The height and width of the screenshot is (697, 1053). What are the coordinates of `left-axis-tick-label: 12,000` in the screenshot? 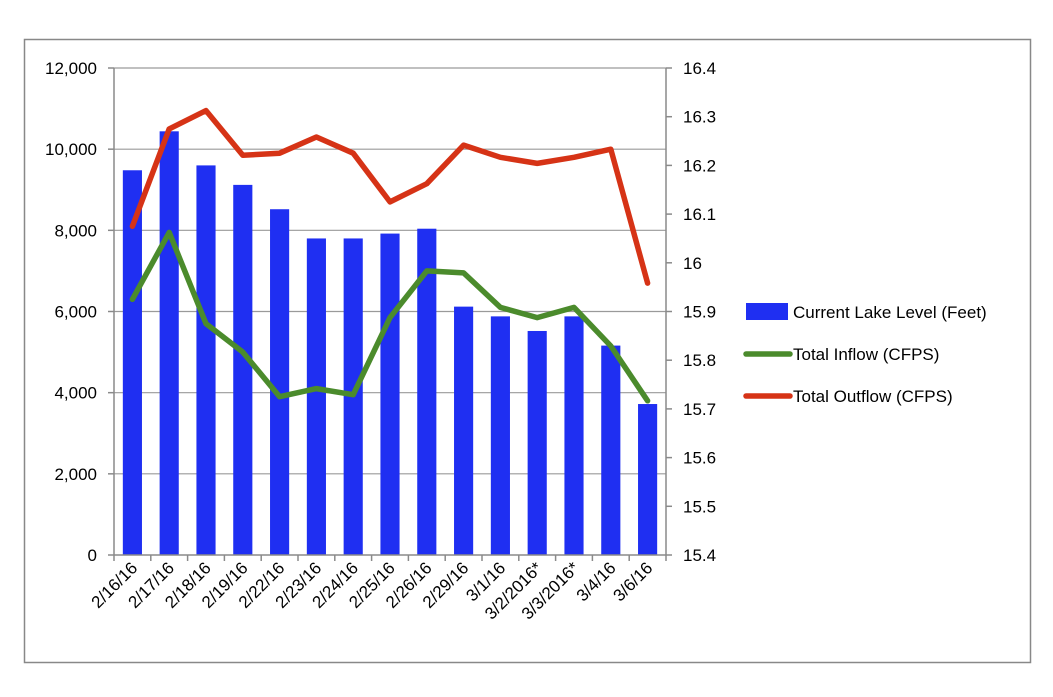 It's located at (71, 68).